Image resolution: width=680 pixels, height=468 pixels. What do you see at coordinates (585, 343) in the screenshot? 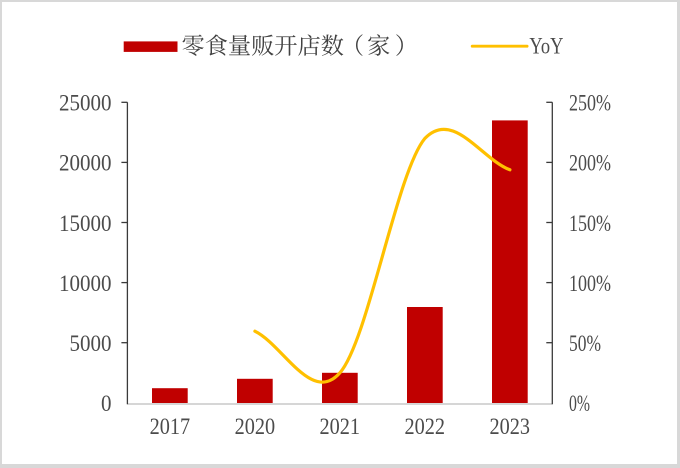
I see `svg-text: 50%` at bounding box center [585, 343].